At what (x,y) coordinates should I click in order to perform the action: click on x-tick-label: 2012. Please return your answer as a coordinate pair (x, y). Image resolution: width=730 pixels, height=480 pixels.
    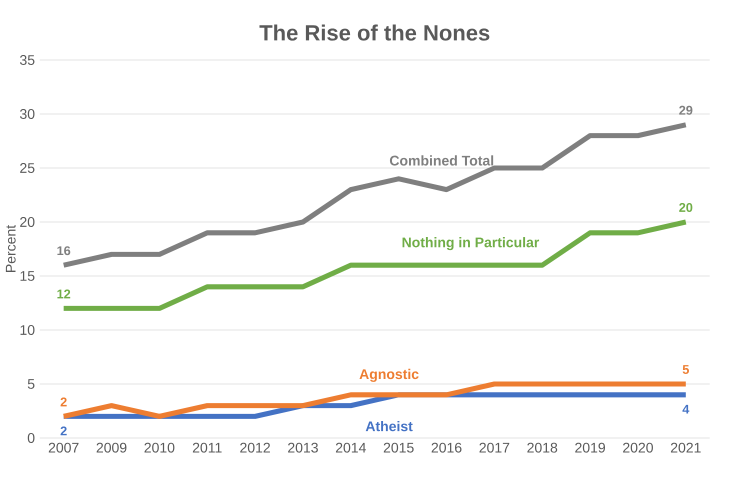
    Looking at the image, I should click on (255, 447).